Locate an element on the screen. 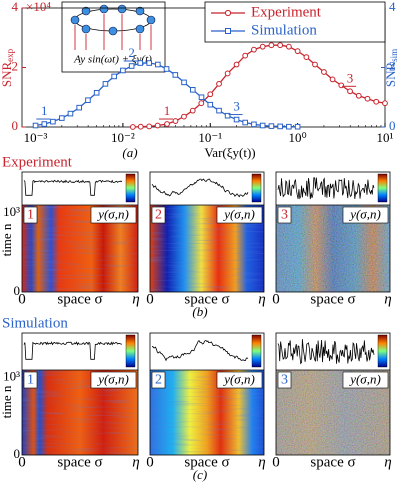 Image resolution: width=399 pixels, height=483 pixels. x-tick-label: 10⁰ is located at coordinates (298, 137).